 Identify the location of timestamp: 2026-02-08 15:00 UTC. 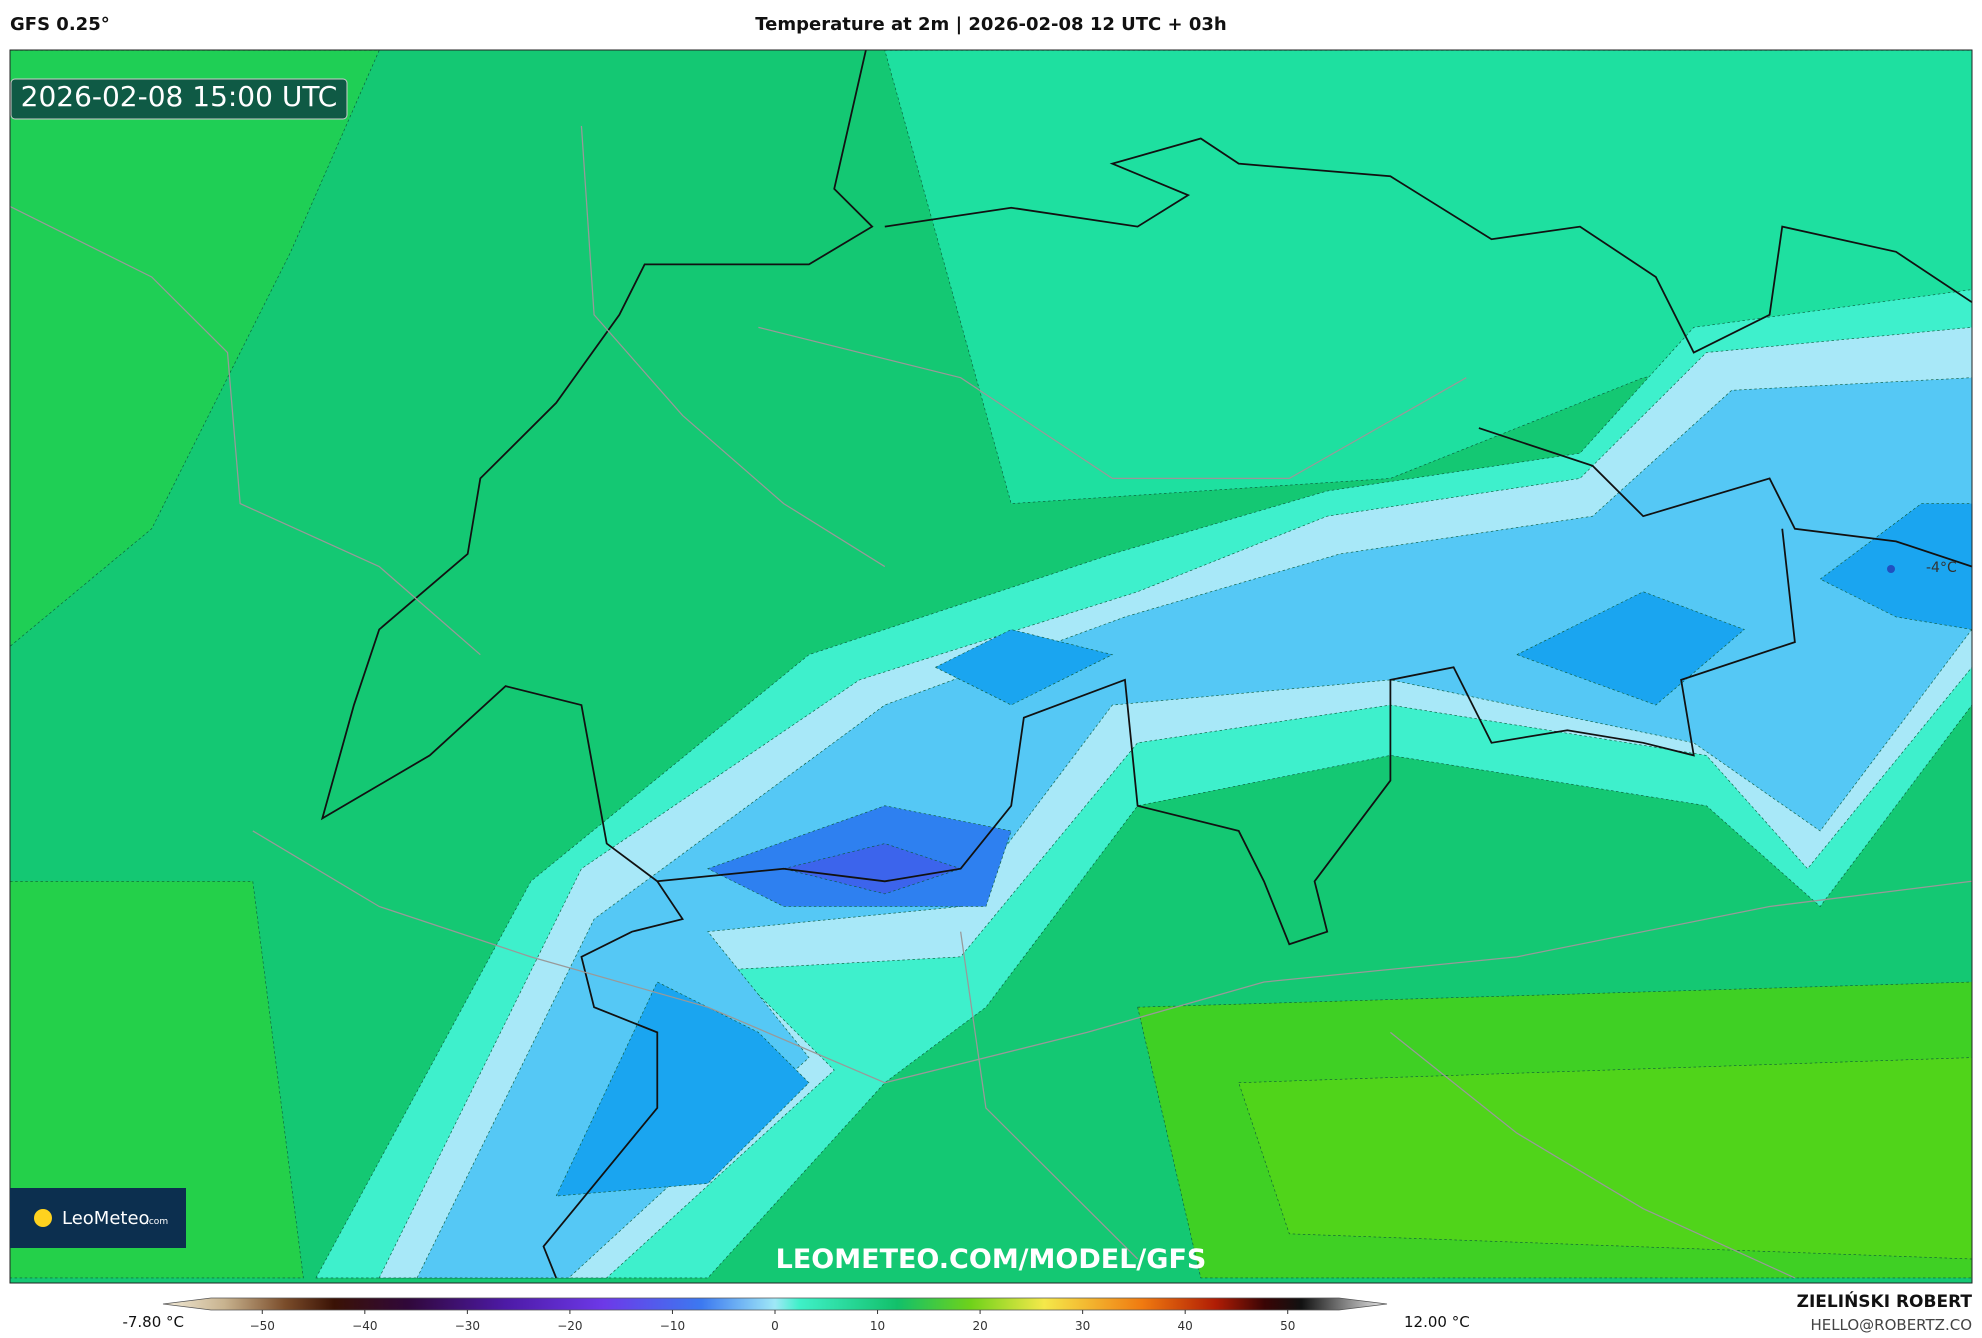
(179, 96).